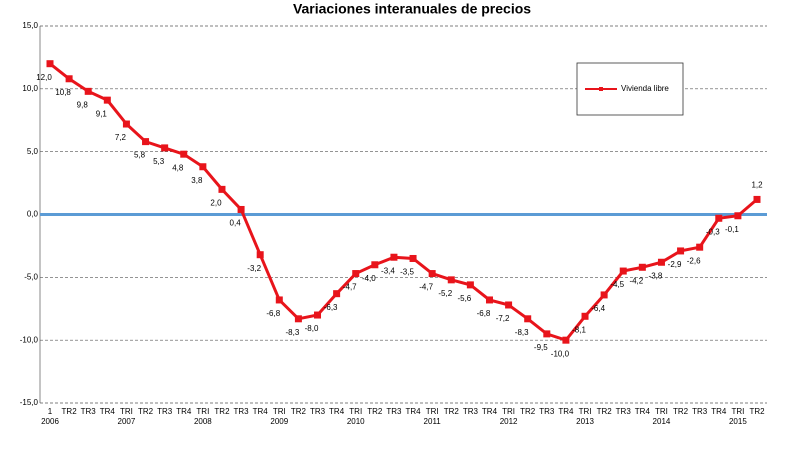  I want to click on legend-marker, so click(601, 89).